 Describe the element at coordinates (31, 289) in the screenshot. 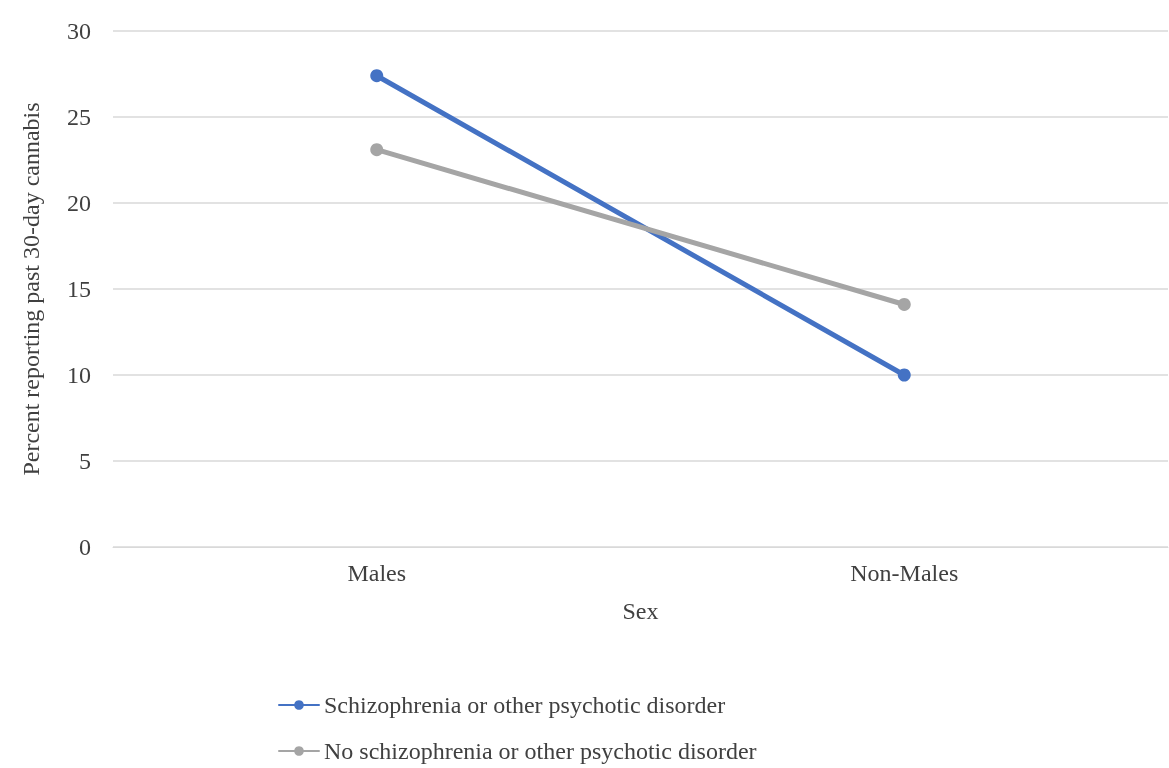

I see `y-axis-title: Percent reporting past 30-day cannabis` at that location.